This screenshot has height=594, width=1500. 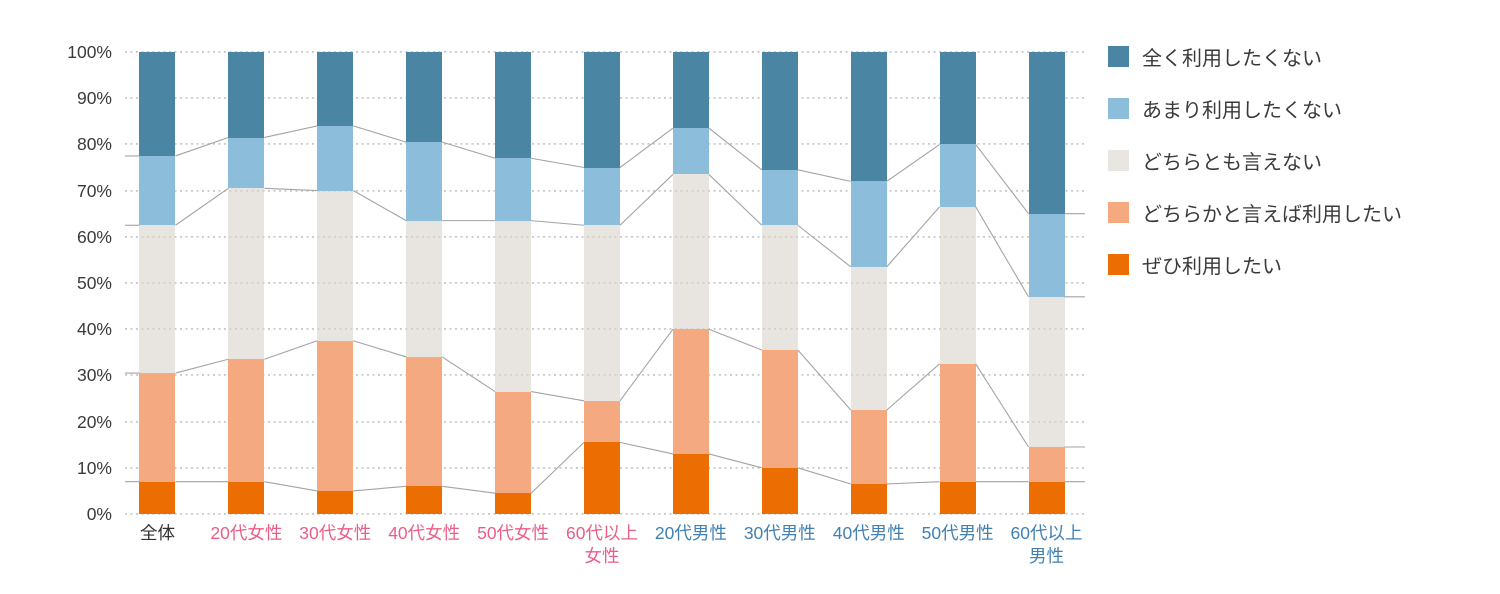 I want to click on x-tick-label: 20代女性, so click(x=246, y=533).